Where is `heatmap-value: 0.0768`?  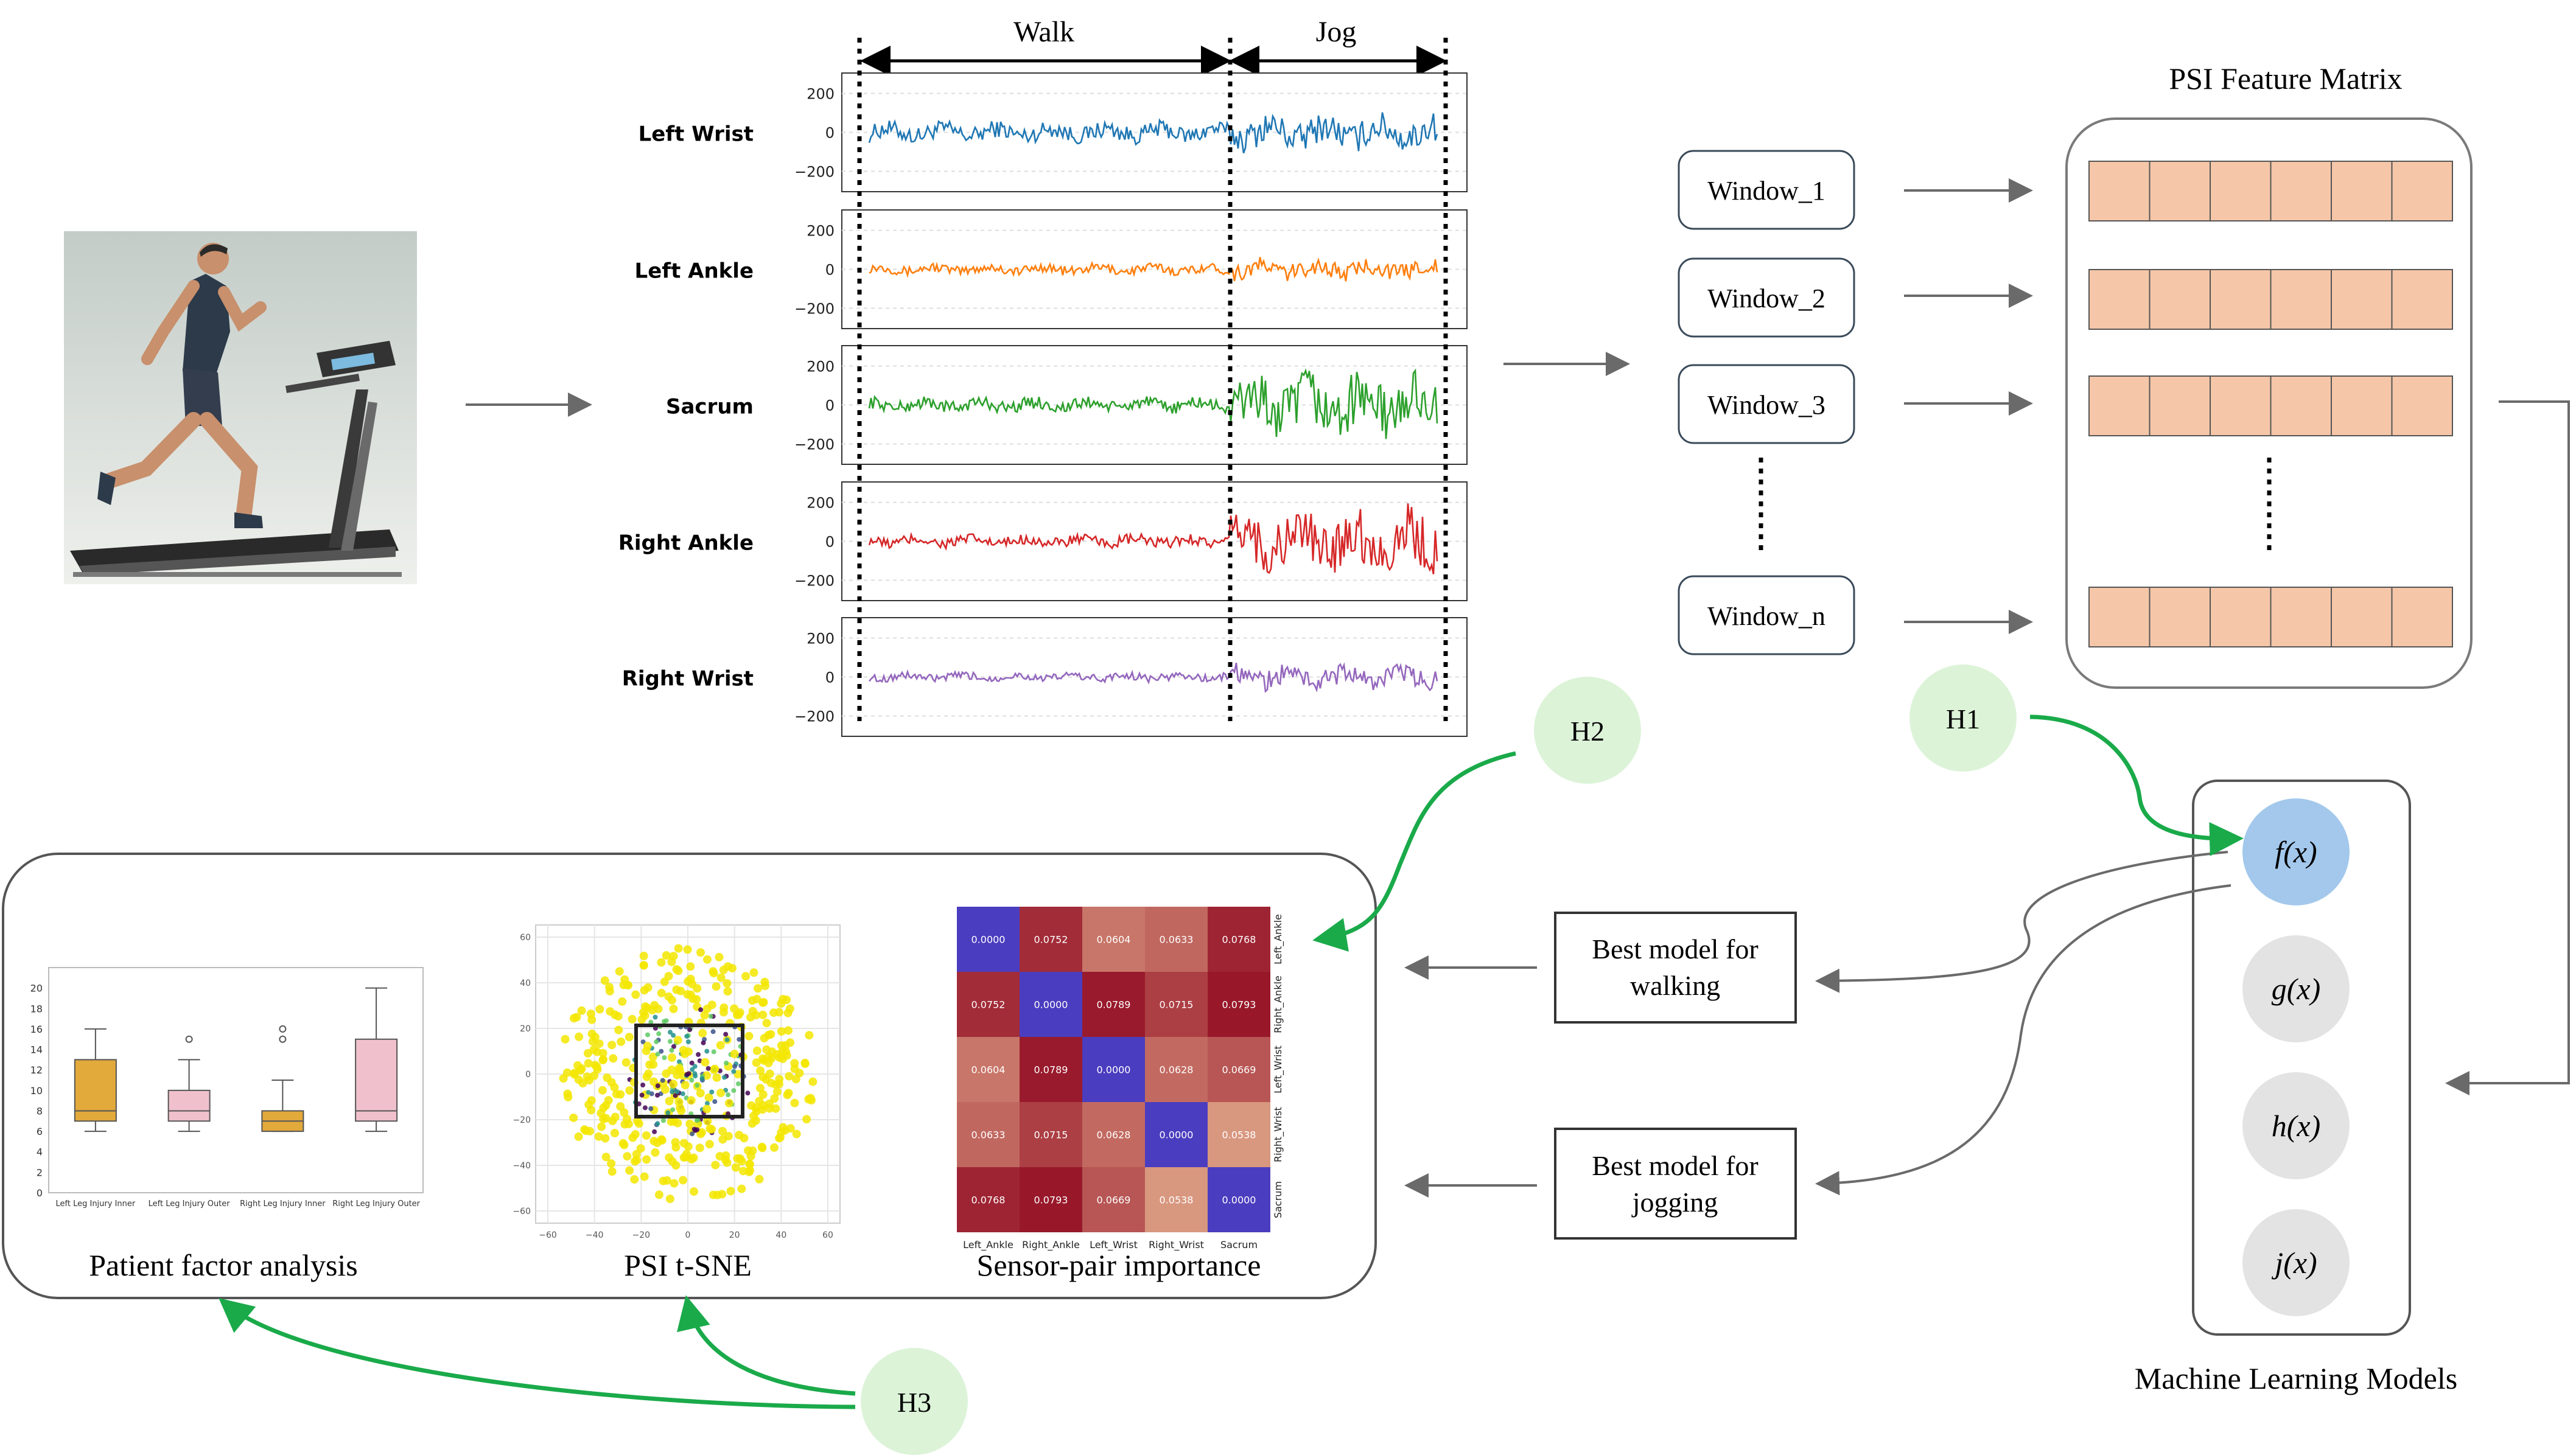 heatmap-value: 0.0768 is located at coordinates (988, 1200).